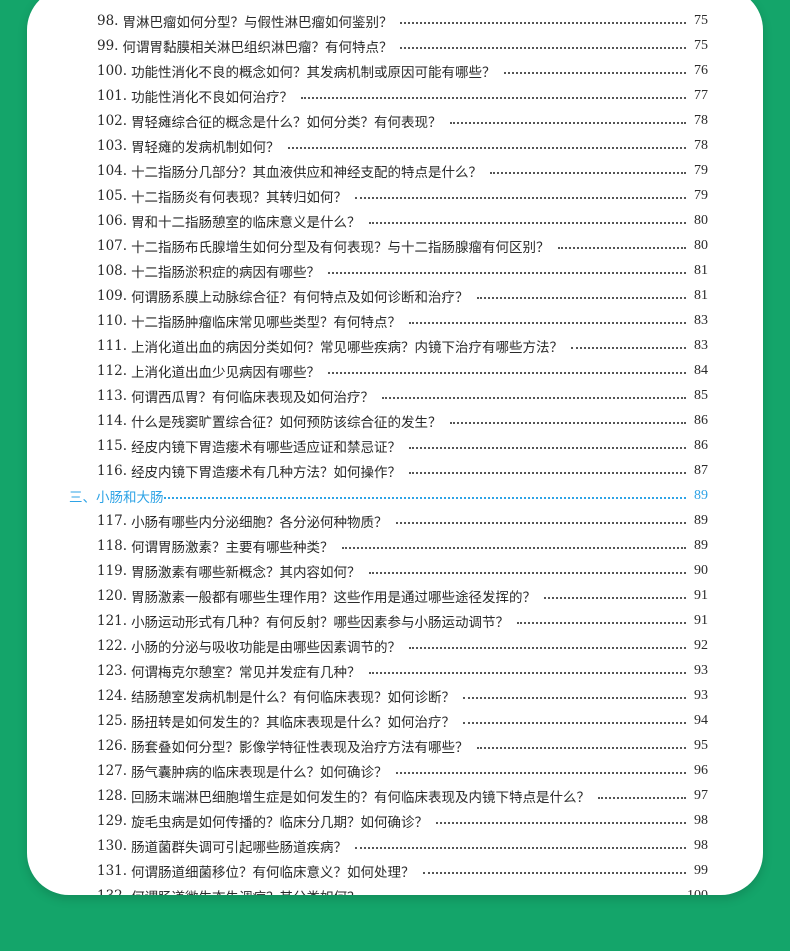  Describe the element at coordinates (701, 470) in the screenshot. I see `entry-page-number: 87` at that location.